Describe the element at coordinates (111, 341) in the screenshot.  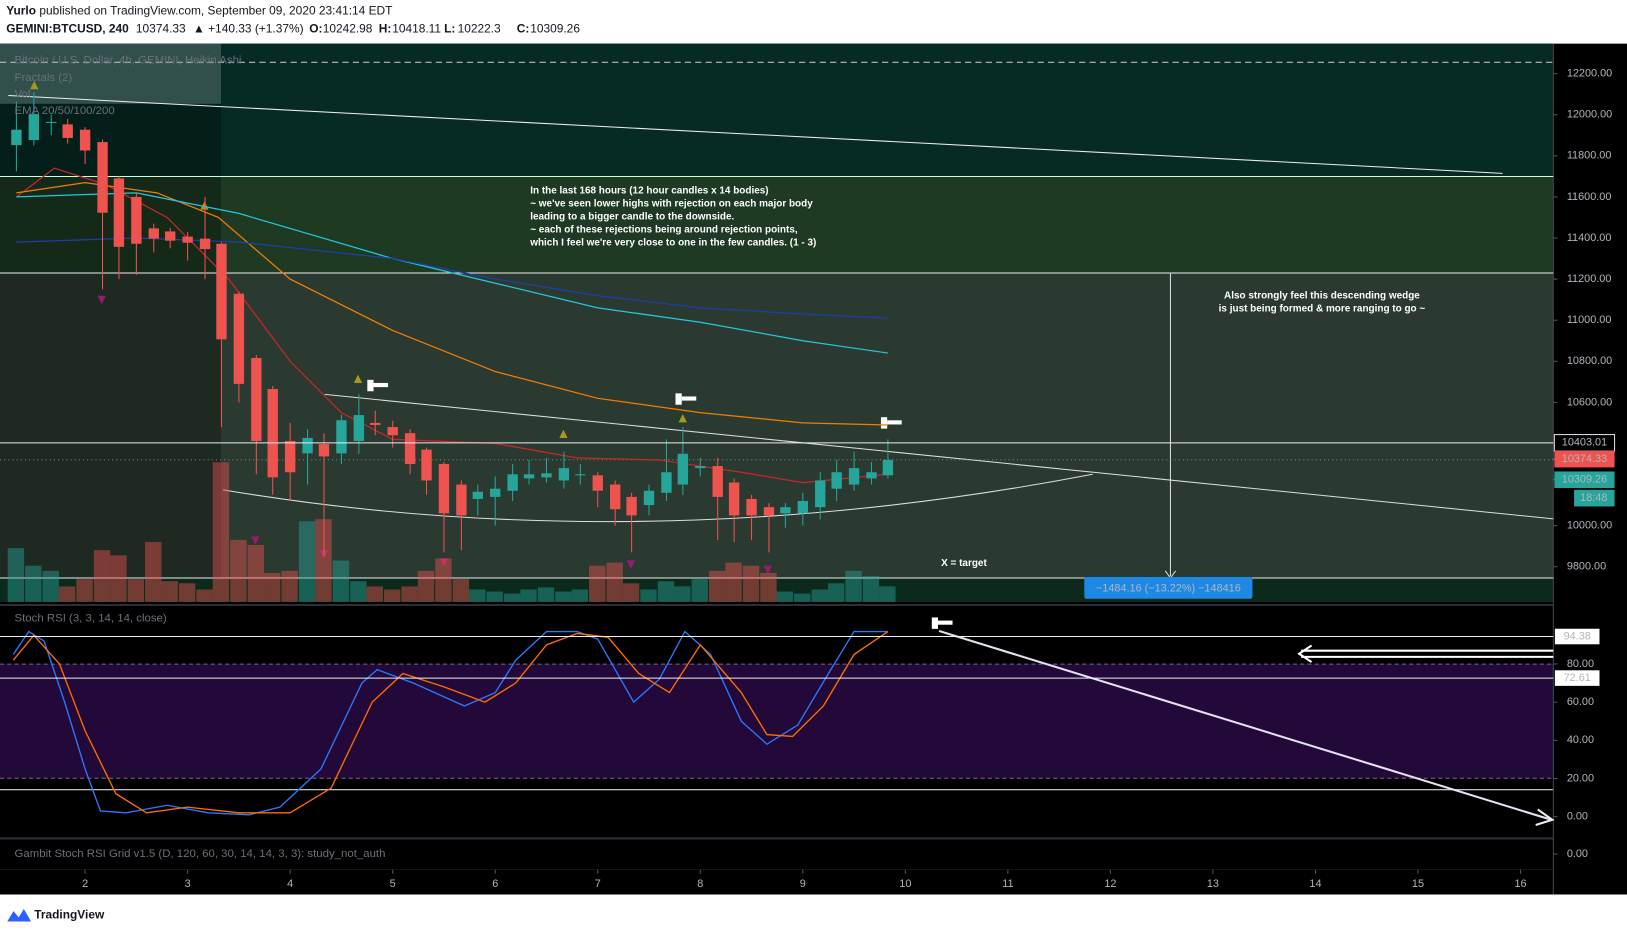
I see `shade` at that location.